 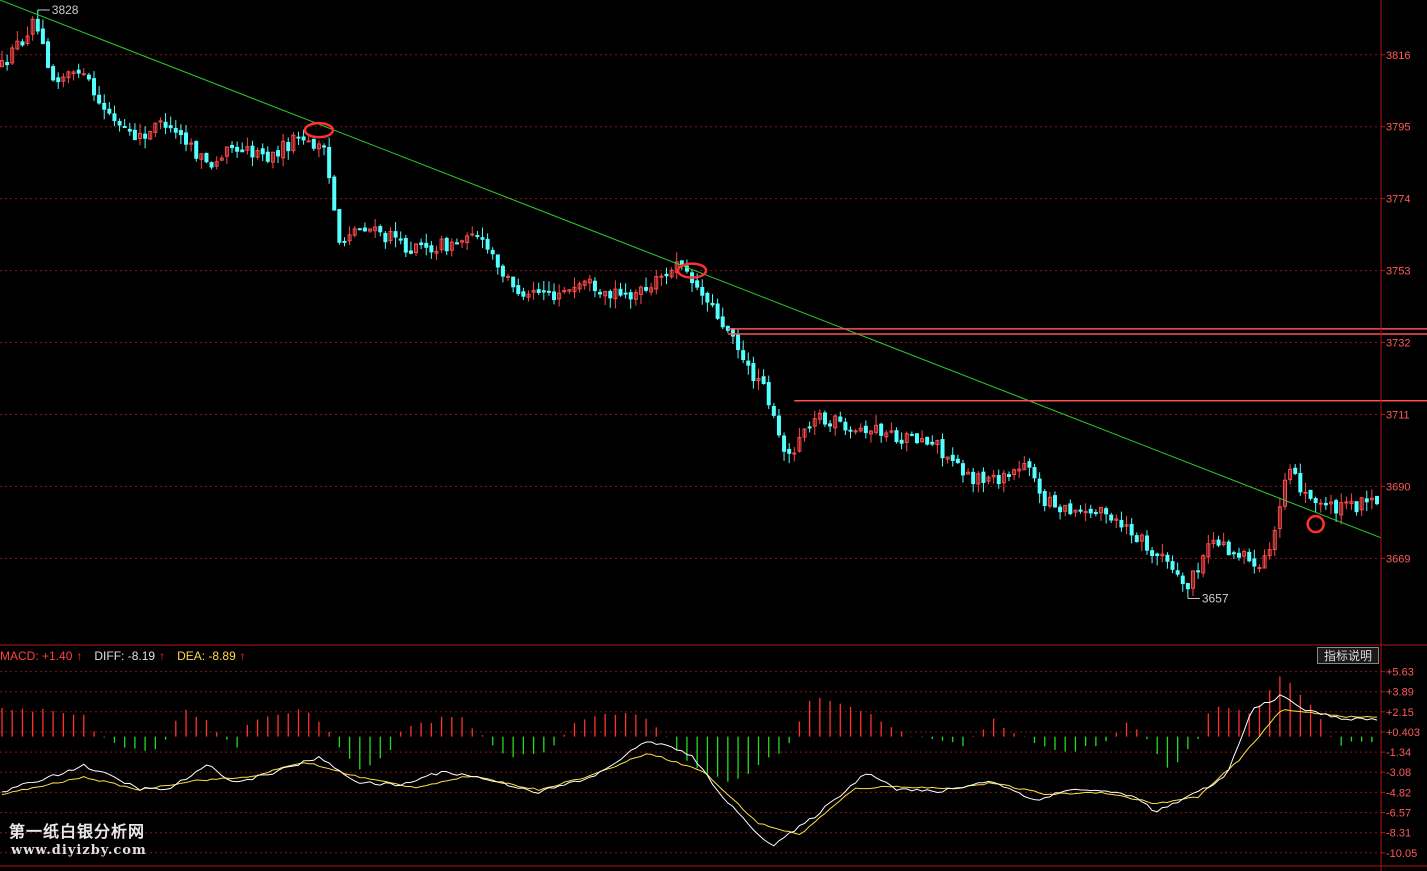 I want to click on dea-value: DEA: -8.89, so click(x=206, y=656).